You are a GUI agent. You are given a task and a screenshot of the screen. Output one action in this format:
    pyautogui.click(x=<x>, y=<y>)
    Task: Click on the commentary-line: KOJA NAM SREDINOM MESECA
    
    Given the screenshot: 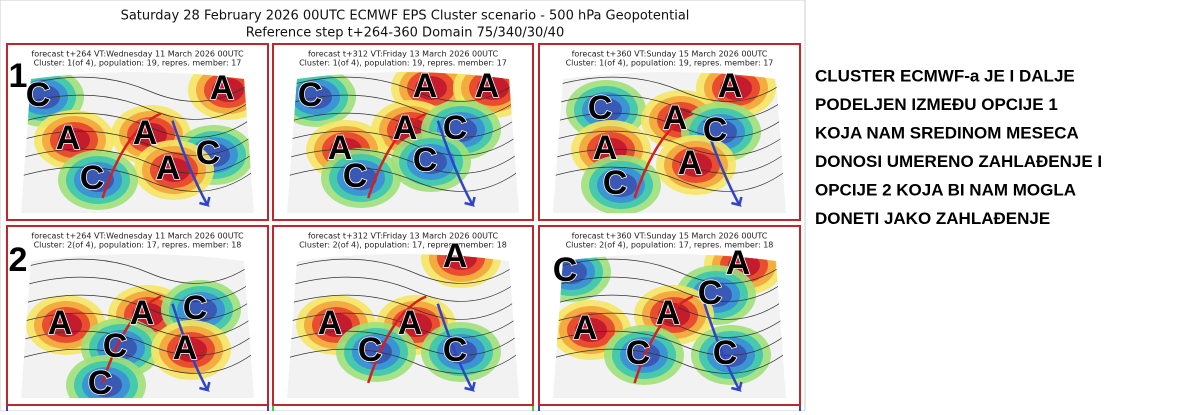 What is the action you would take?
    pyautogui.click(x=947, y=132)
    